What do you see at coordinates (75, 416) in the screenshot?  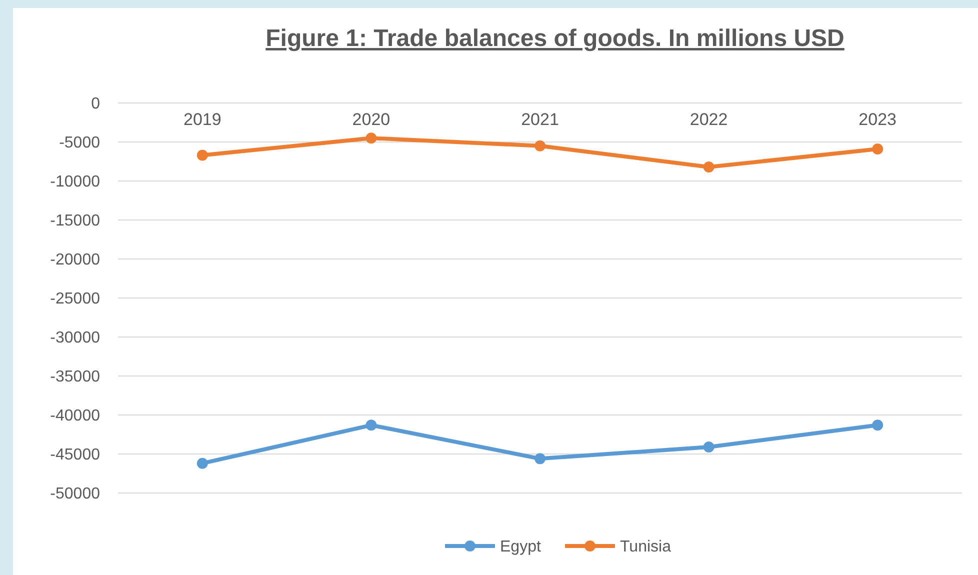 I see `y-tick-label: -40000` at bounding box center [75, 416].